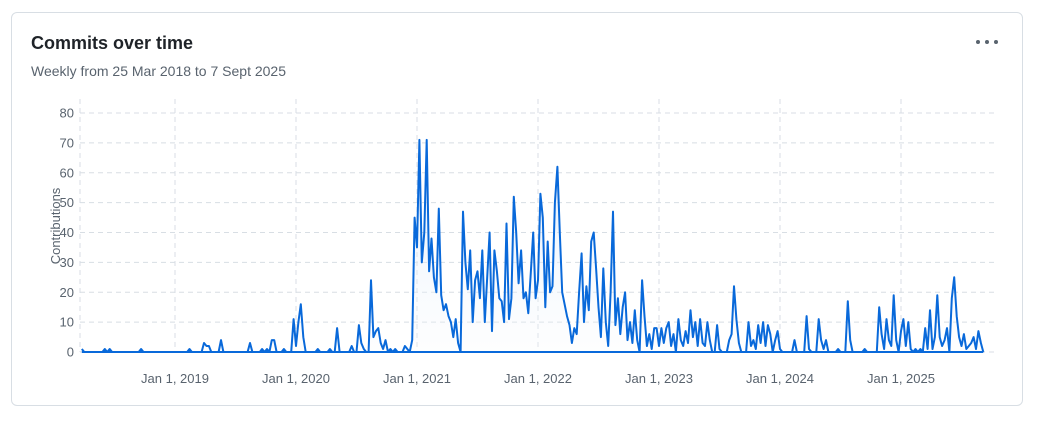 This screenshot has width=1041, height=422. What do you see at coordinates (67, 172) in the screenshot?
I see `y-tick-label: 60` at bounding box center [67, 172].